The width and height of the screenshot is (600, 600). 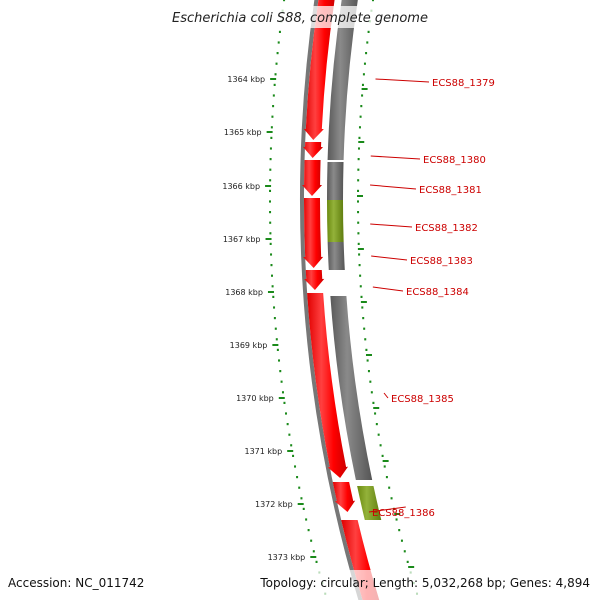 What do you see at coordinates (300, 18) in the screenshot?
I see `map-title: Escherichia coli S88, complete genome` at bounding box center [300, 18].